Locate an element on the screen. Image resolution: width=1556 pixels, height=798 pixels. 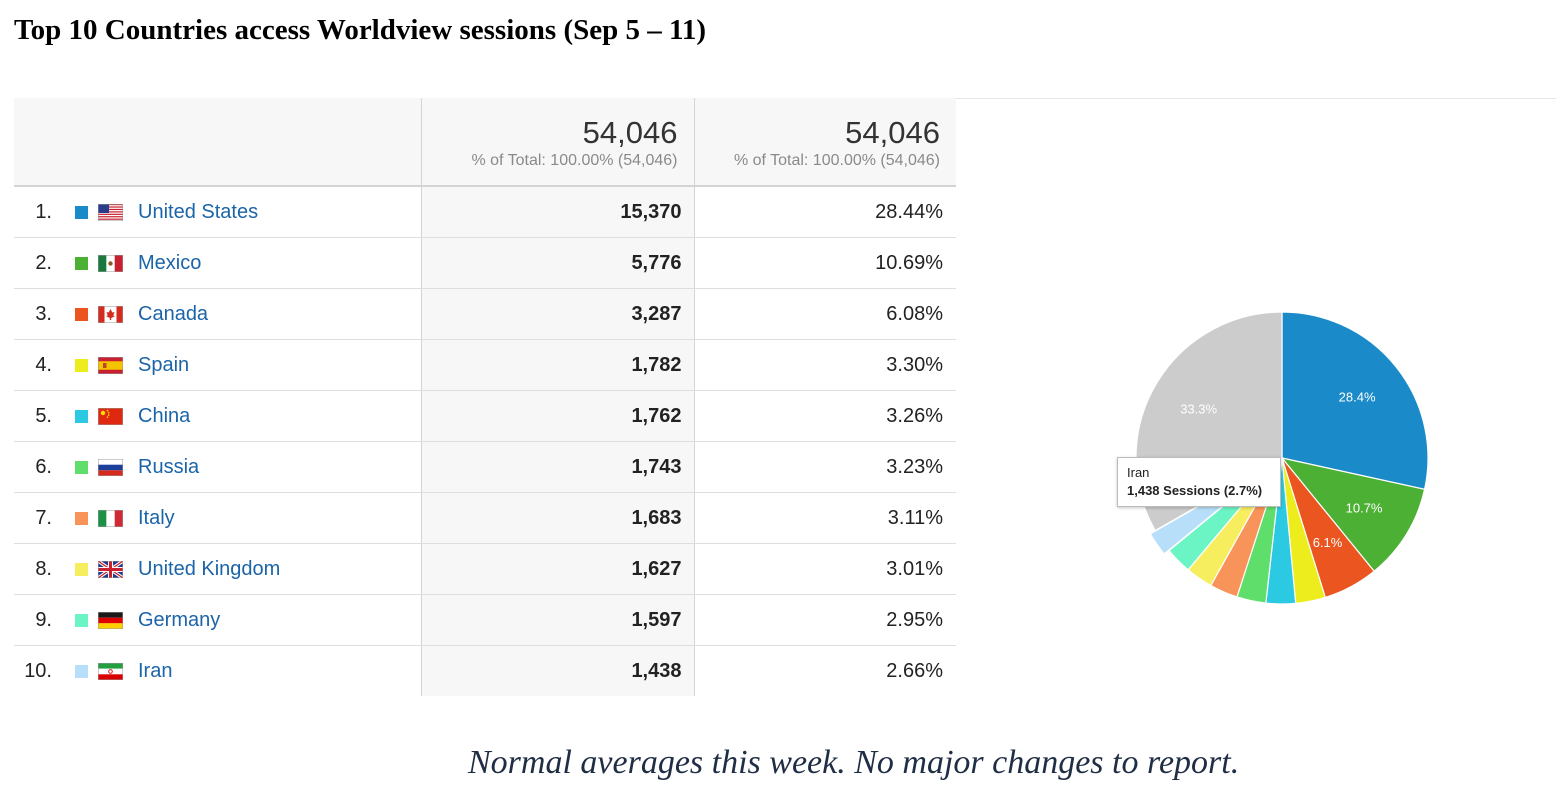
percent-header: 54,046 % of Total: 100.00% (54,046) is located at coordinates (824, 142).